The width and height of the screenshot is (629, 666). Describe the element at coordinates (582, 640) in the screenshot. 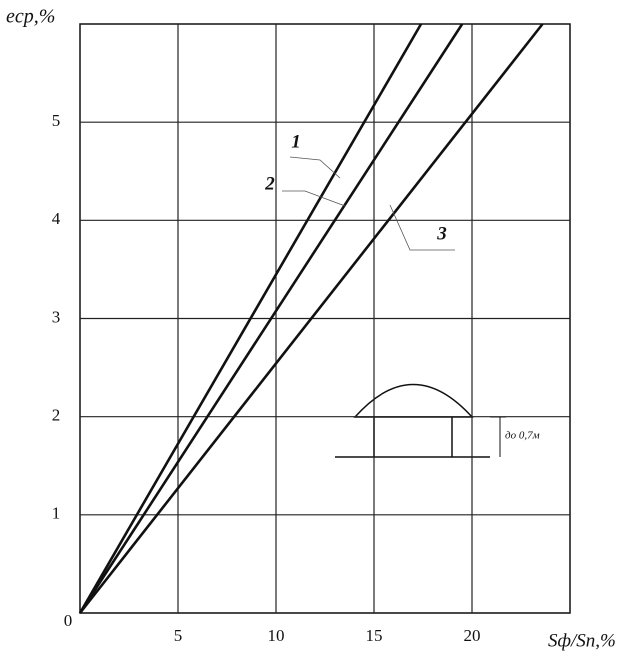

I see `x-axis-label: Sф/Sп,%` at that location.